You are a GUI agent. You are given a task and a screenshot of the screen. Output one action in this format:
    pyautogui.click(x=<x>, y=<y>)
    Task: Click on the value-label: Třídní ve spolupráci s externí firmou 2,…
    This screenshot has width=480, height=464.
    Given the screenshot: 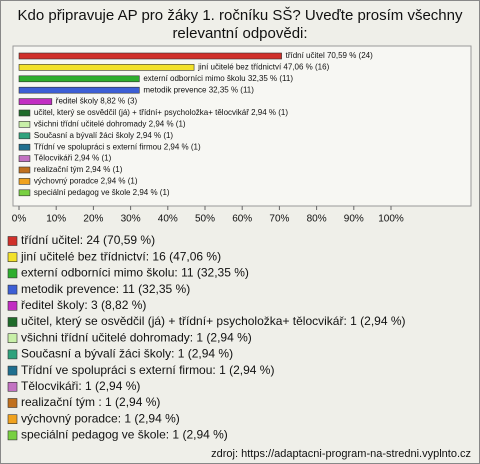 What is the action you would take?
    pyautogui.click(x=117, y=146)
    